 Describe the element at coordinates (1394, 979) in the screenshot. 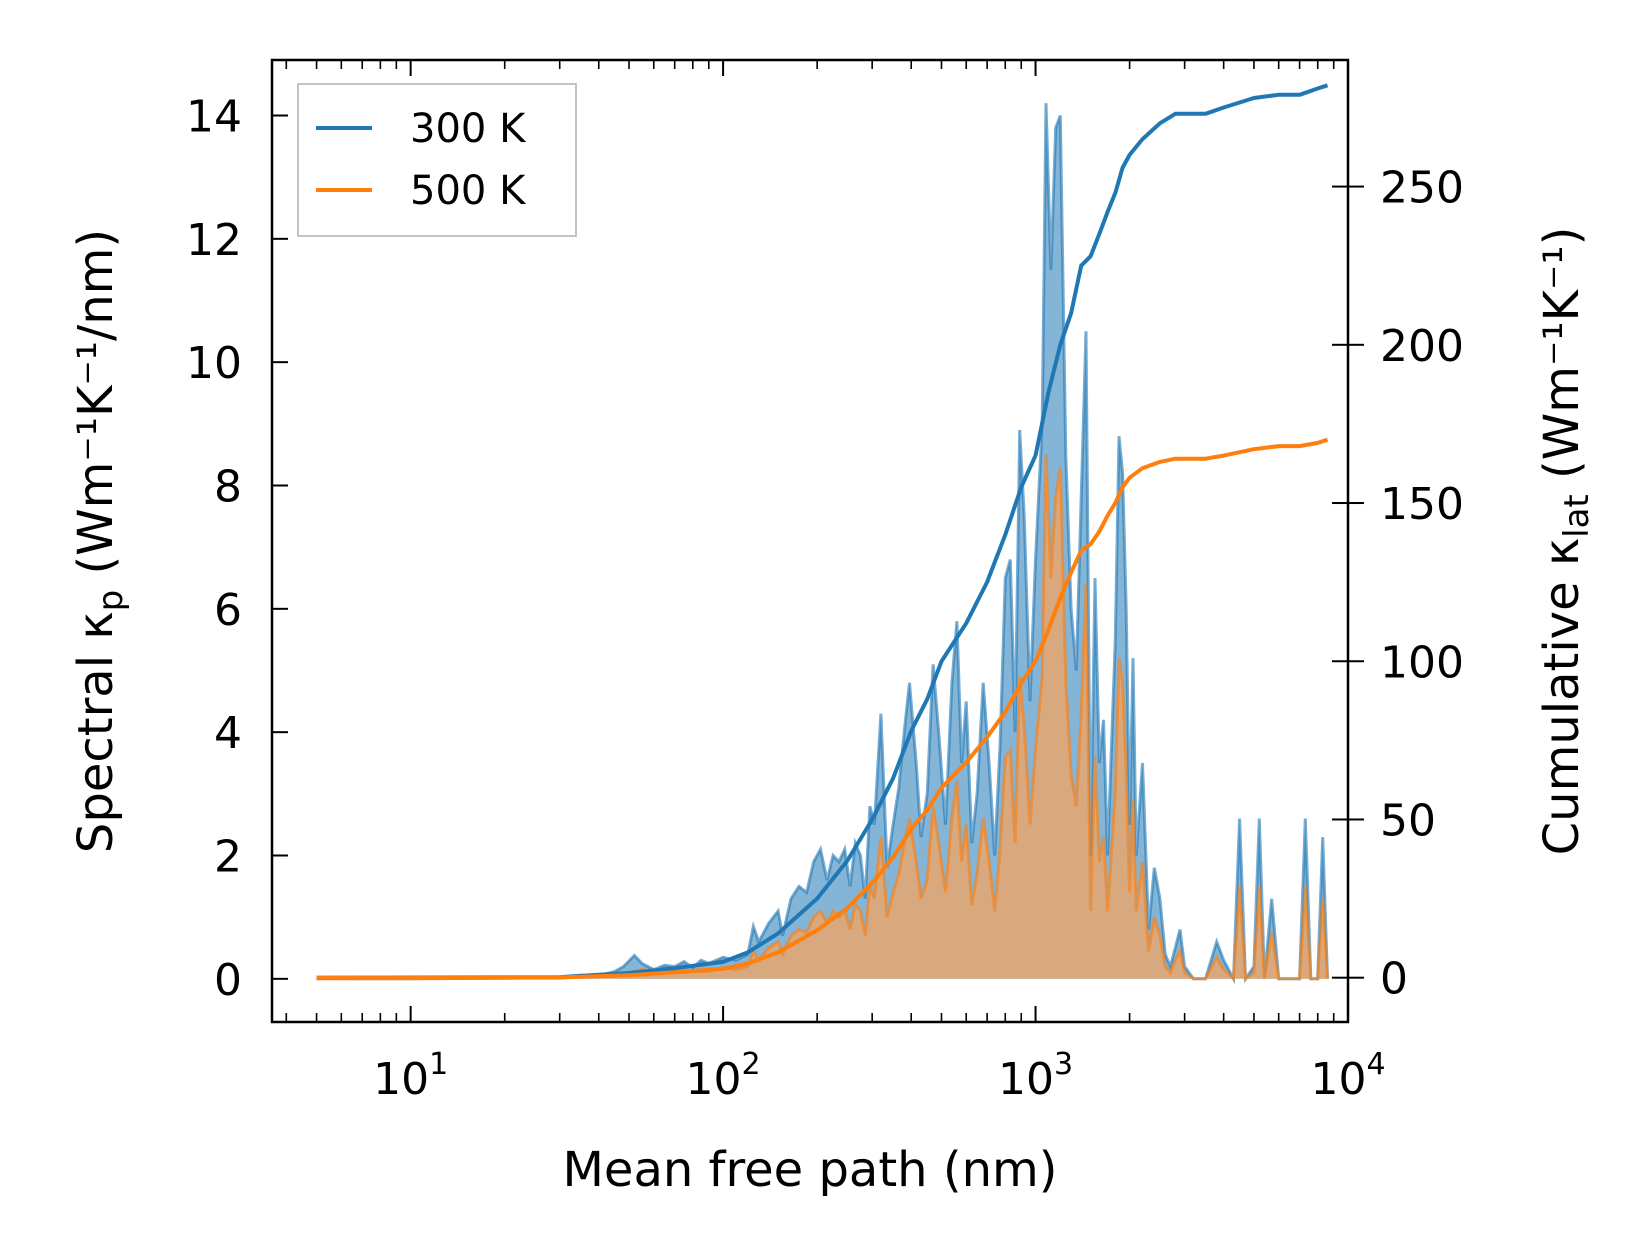

I see `y-right-tick-label: 0` at that location.